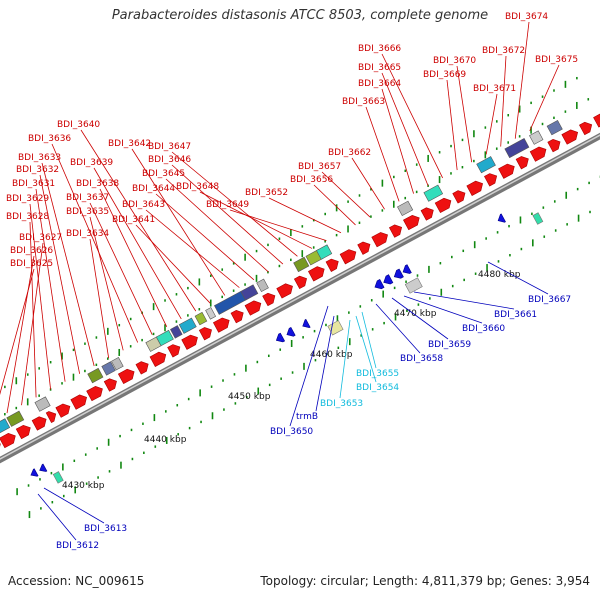 This screenshot has width=600, height=600. What do you see at coordinates (379, 84) in the screenshot?
I see `forward-gene-label: BDI_3664` at bounding box center [379, 84].